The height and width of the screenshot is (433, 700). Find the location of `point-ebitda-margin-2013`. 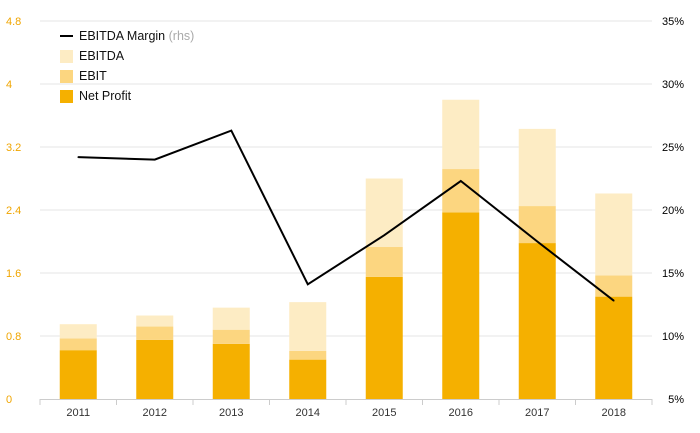

point-ebitda-margin-2013 is located at coordinates (231, 130).